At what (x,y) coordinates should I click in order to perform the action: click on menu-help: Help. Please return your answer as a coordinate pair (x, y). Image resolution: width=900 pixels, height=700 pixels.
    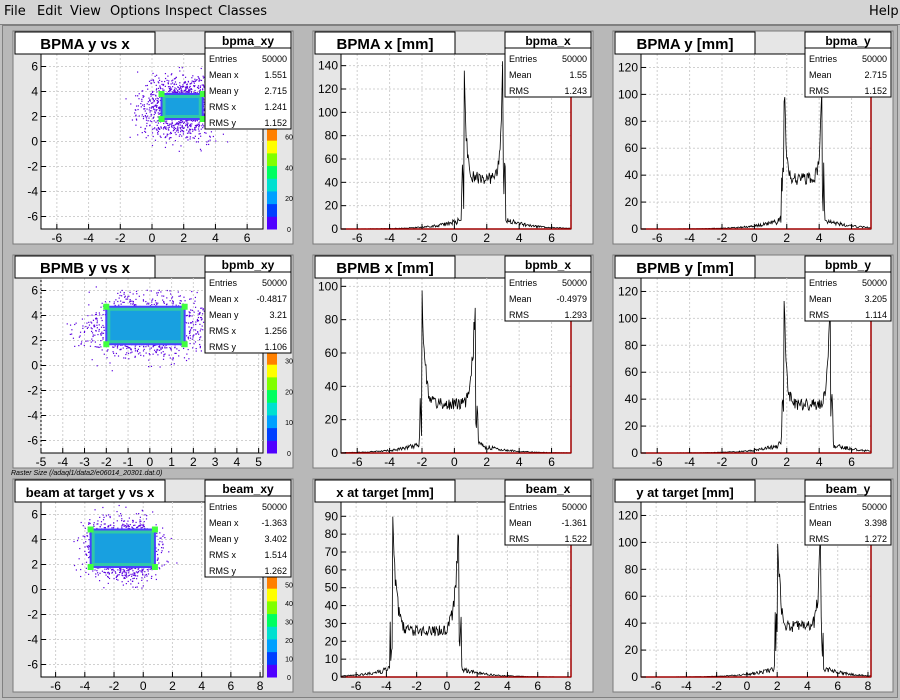
    Looking at the image, I should click on (884, 11).